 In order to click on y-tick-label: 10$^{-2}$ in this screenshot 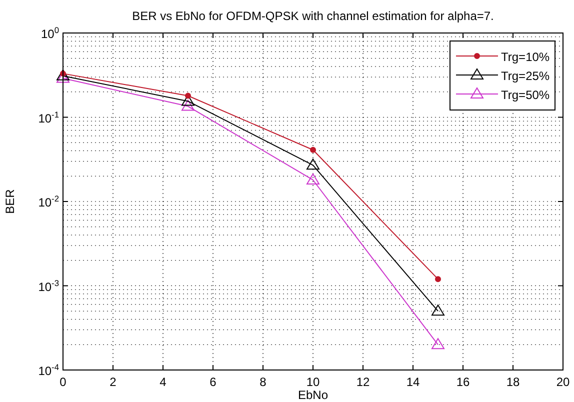, I will do `click(49, 202)`.